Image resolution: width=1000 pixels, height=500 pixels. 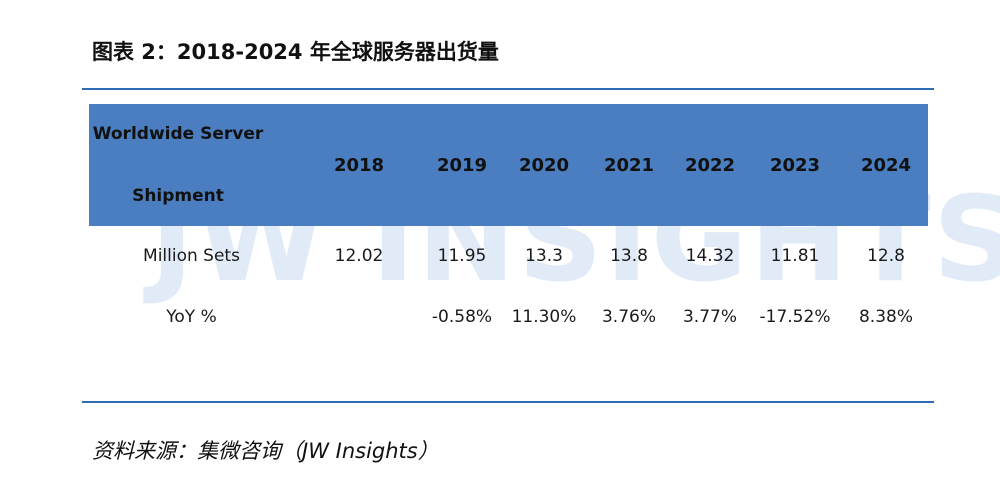 What do you see at coordinates (265, 451) in the screenshot?
I see `source-note: 资料来源：集微咨询（JW Insights）` at bounding box center [265, 451].